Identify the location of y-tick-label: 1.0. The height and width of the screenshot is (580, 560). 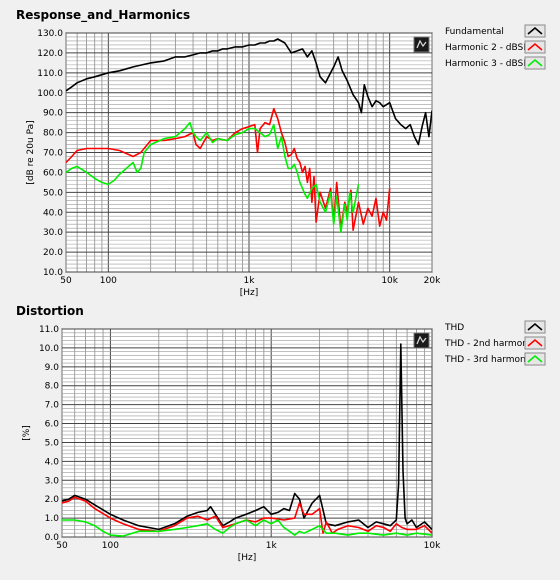
(52, 519).